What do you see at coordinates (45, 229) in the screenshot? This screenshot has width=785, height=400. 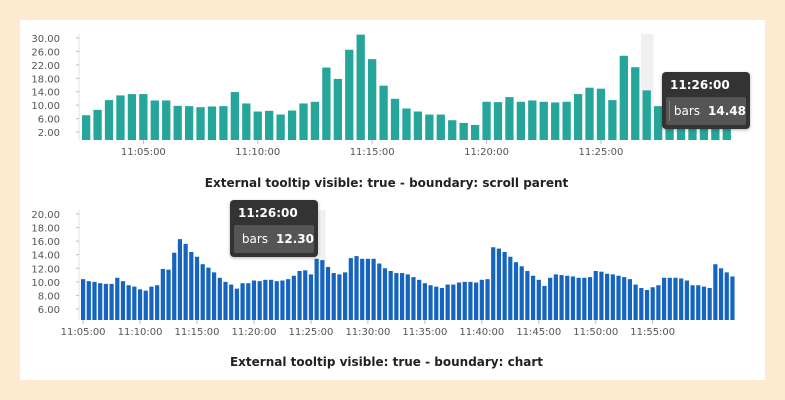 I see `y-tick-label: 18.00` at bounding box center [45, 229].